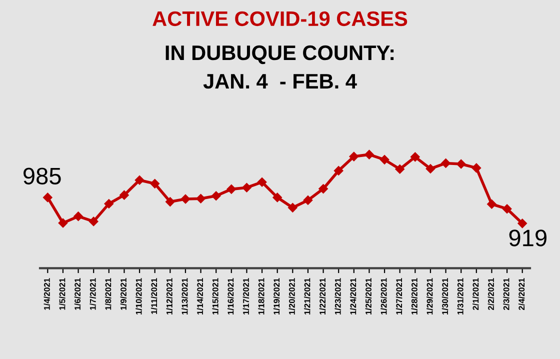 The width and height of the screenshot is (560, 359). What do you see at coordinates (123, 294) in the screenshot?
I see `x-tick-label: 1/9/2021` at bounding box center [123, 294].